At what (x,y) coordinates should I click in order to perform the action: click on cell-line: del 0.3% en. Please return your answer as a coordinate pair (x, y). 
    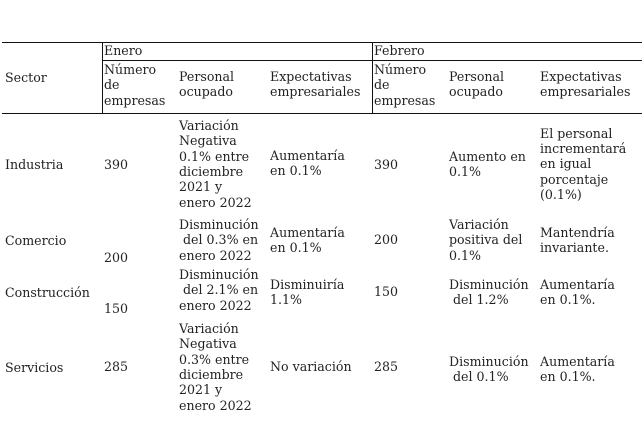
    Looking at the image, I should click on (221, 240).